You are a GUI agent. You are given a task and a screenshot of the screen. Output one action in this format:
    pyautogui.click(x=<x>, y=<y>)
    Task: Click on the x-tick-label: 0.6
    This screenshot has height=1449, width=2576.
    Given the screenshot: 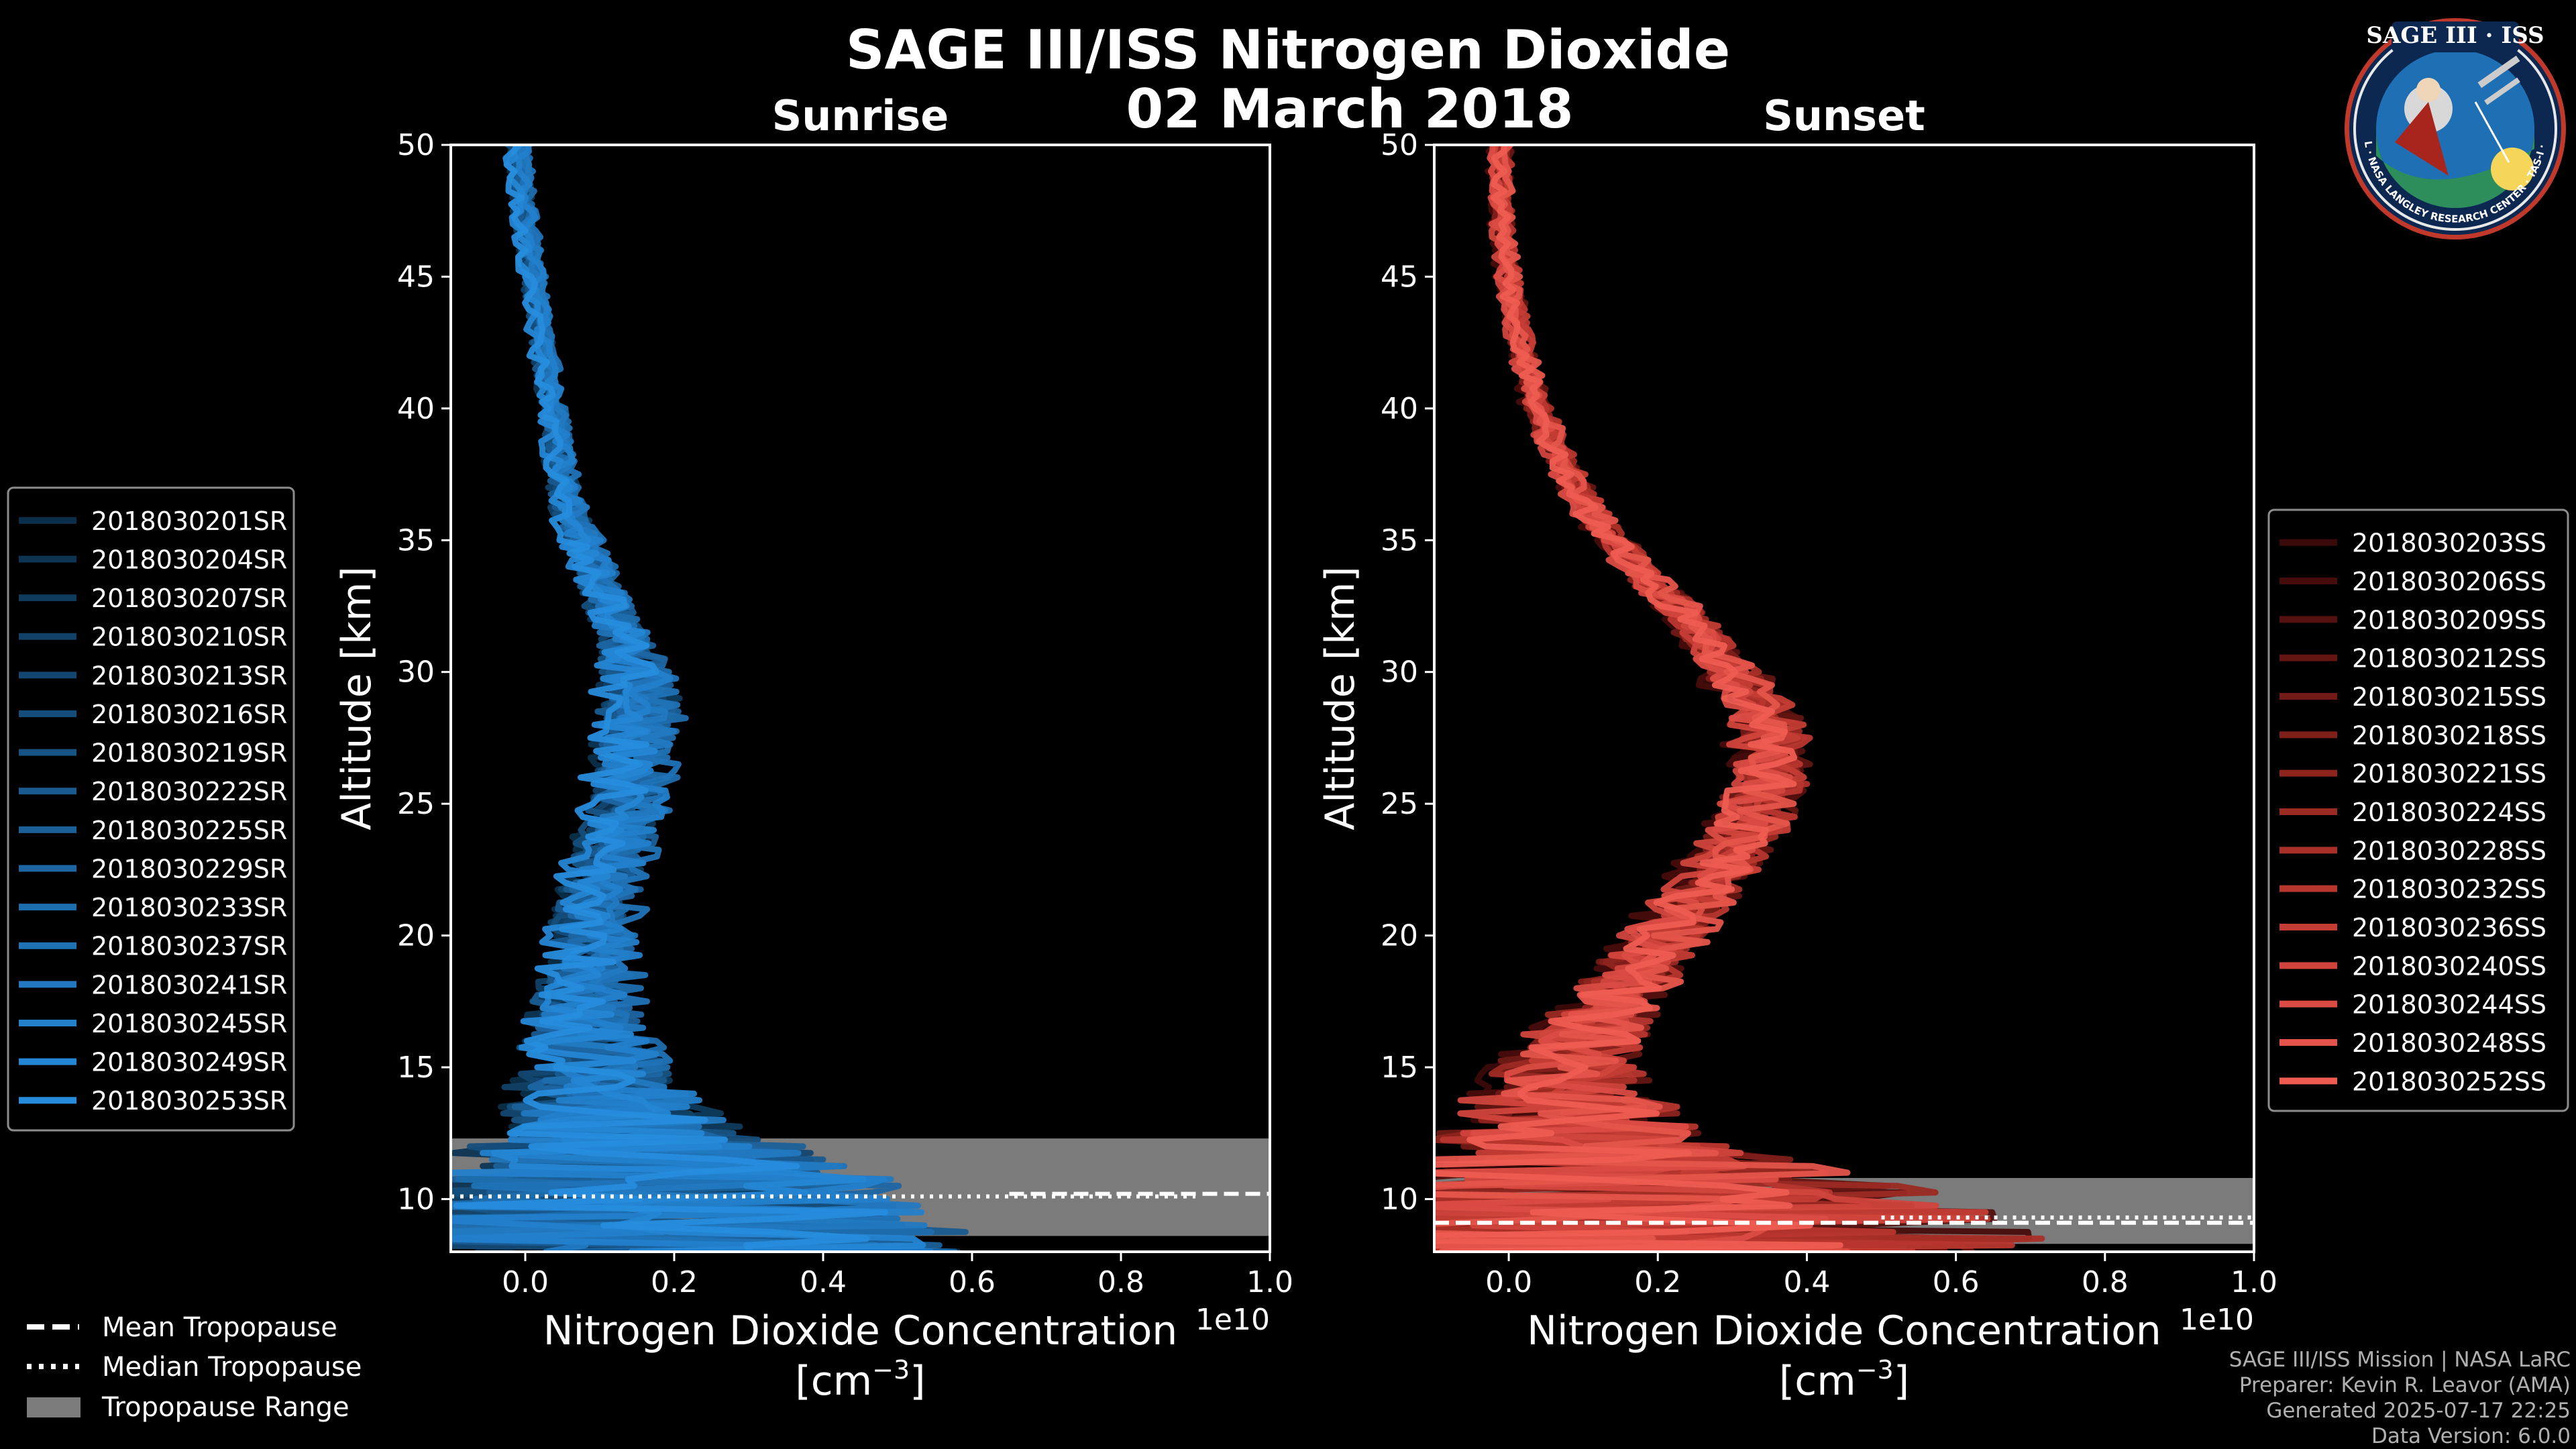 What is the action you would take?
    pyautogui.click(x=1956, y=1282)
    